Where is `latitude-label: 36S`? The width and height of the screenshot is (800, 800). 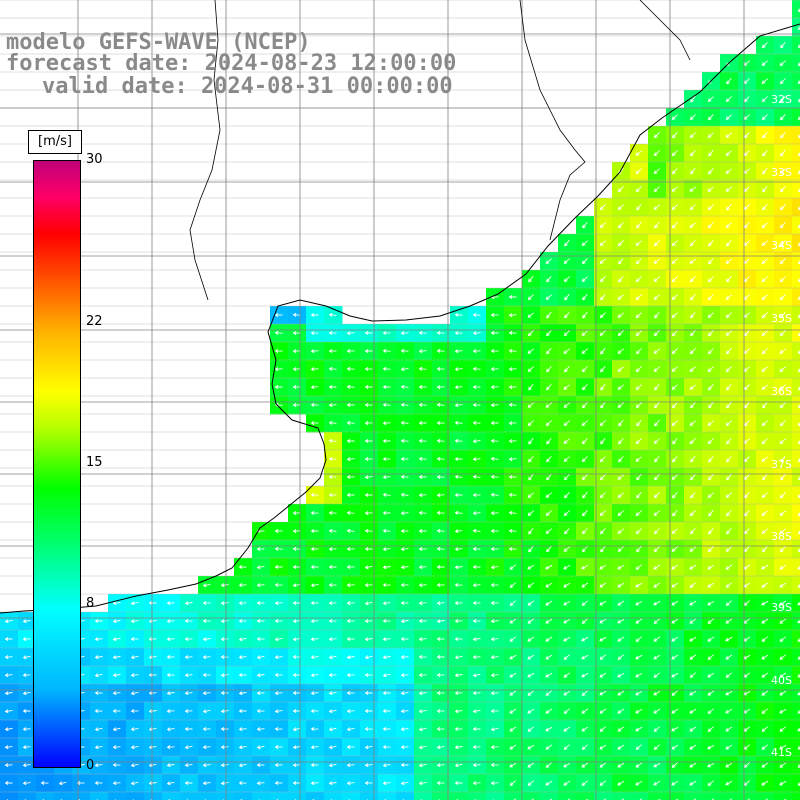 latitude-label: 36S is located at coordinates (781, 391).